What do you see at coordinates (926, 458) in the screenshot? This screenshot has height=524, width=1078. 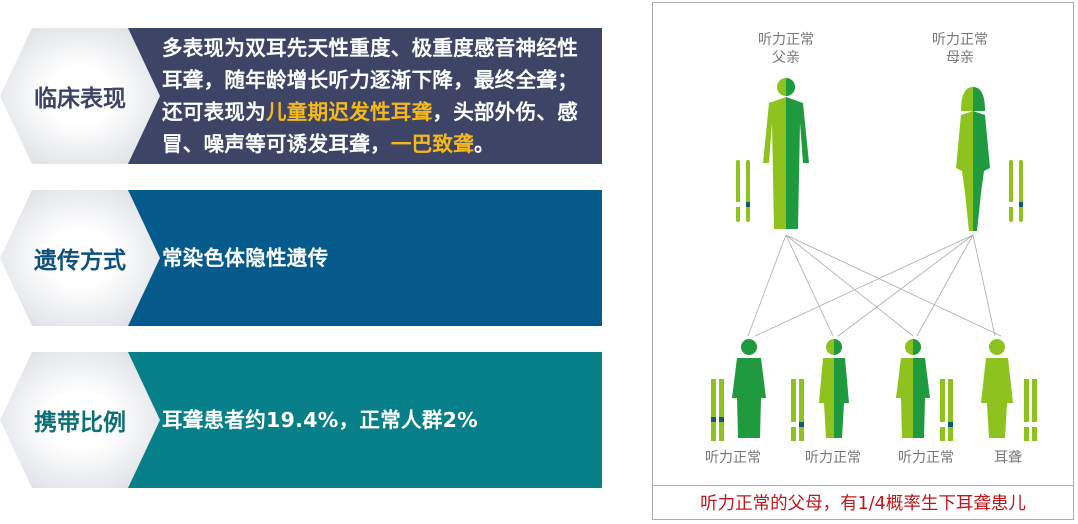 I see `child-3-label: 听力正常` at bounding box center [926, 458].